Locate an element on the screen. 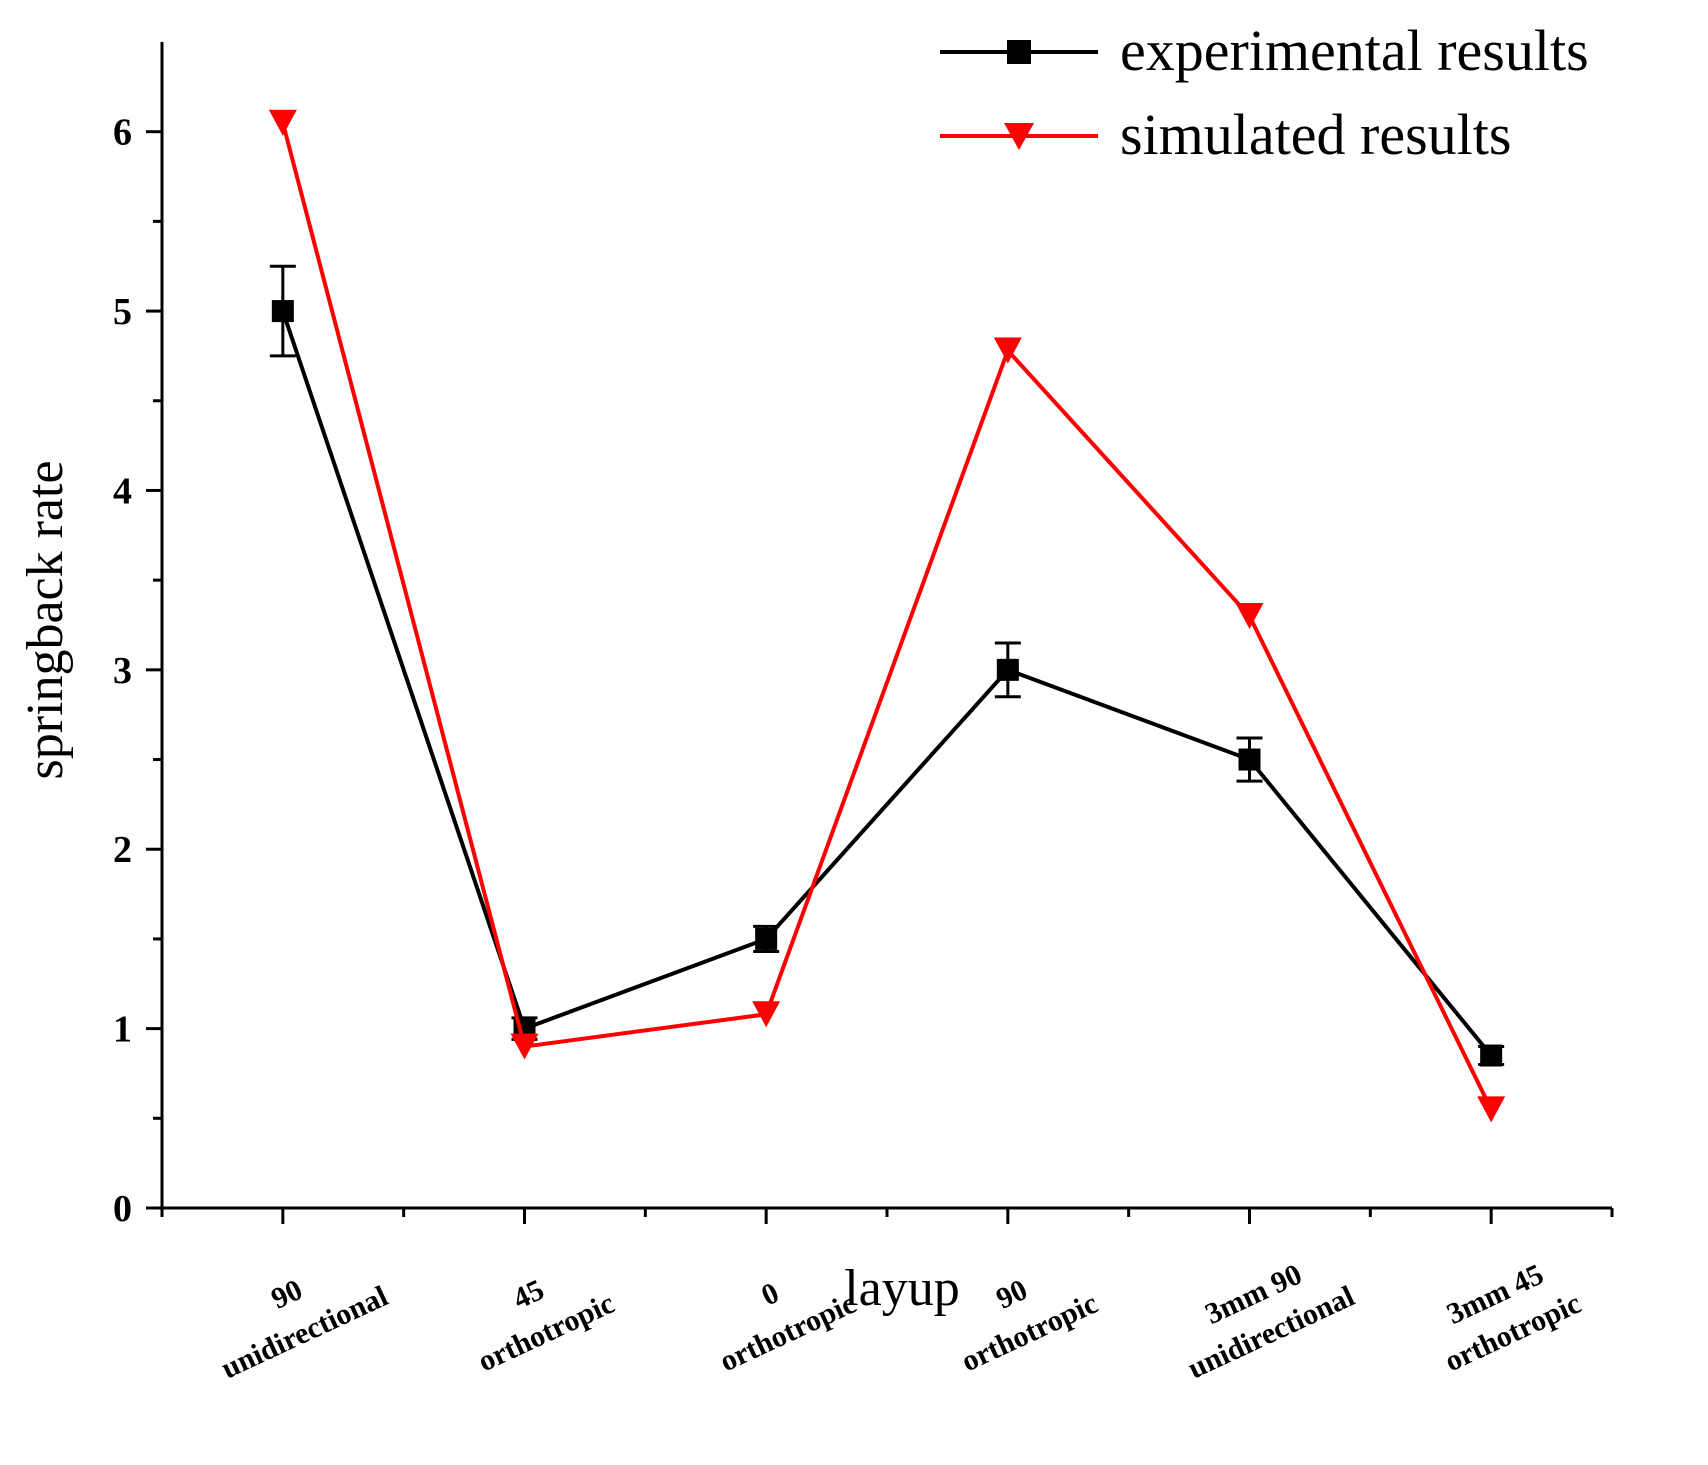  legend-marker-square is located at coordinates (1019, 52).